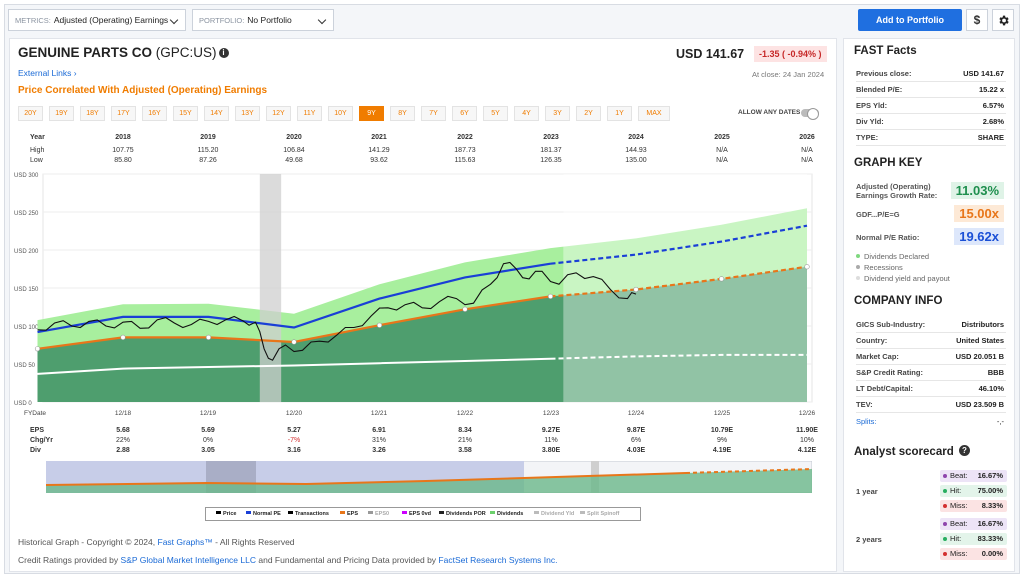 Image resolution: width=1024 pixels, height=578 pixels. What do you see at coordinates (308, 514) in the screenshot?
I see `legend-item: Transactions` at bounding box center [308, 514].